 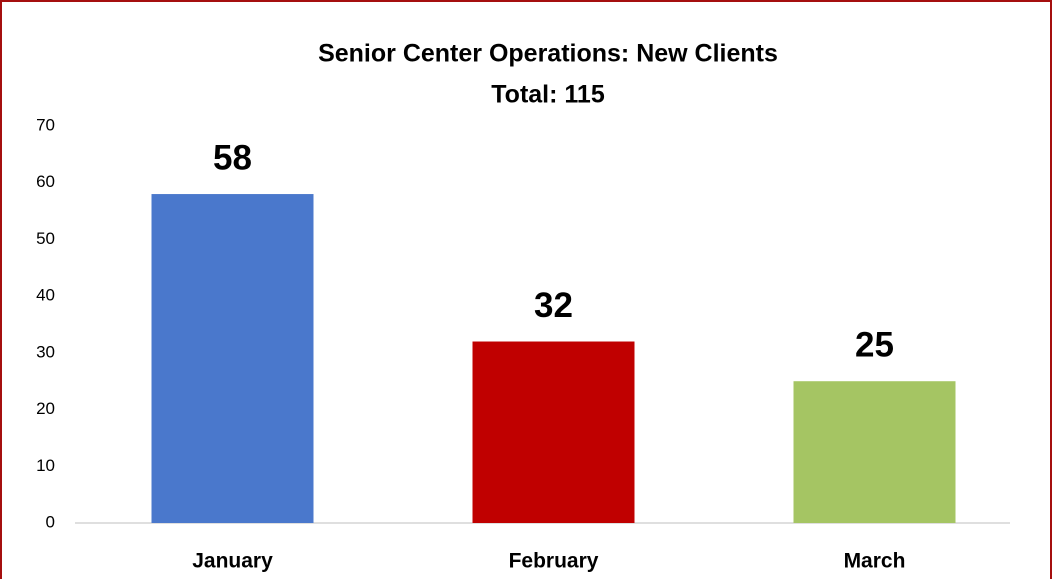 I want to click on x-tick-label: January, so click(x=232, y=561).